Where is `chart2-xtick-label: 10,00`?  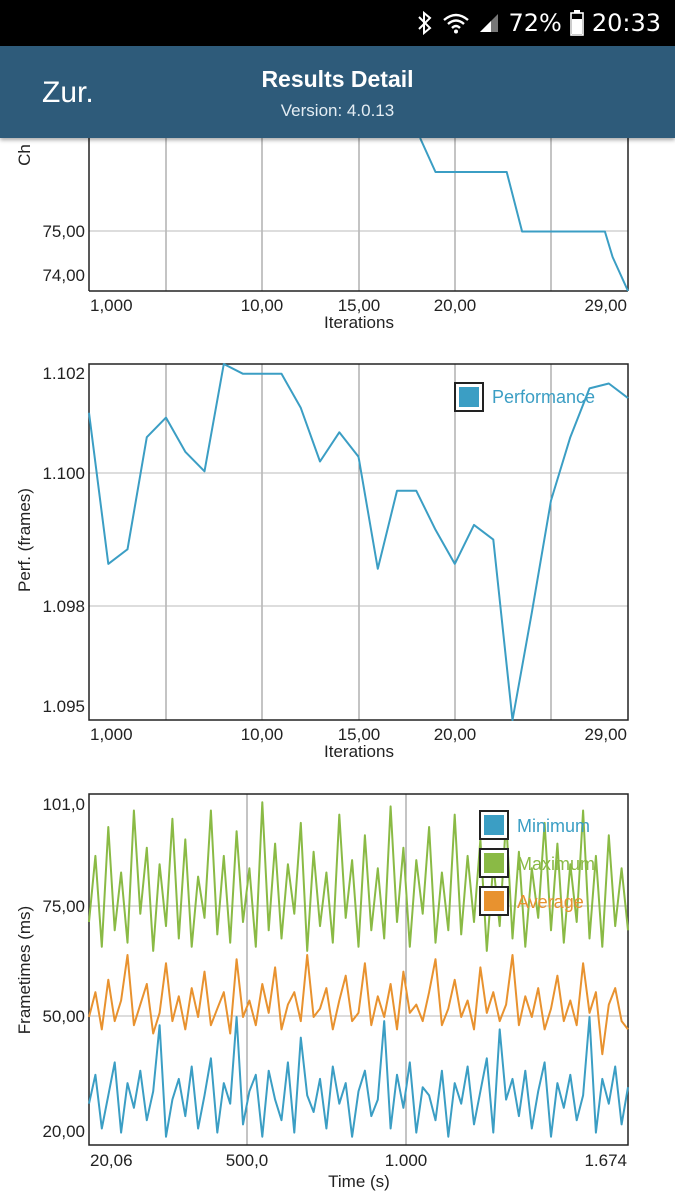
chart2-xtick-label: 10,00 is located at coordinates (262, 734).